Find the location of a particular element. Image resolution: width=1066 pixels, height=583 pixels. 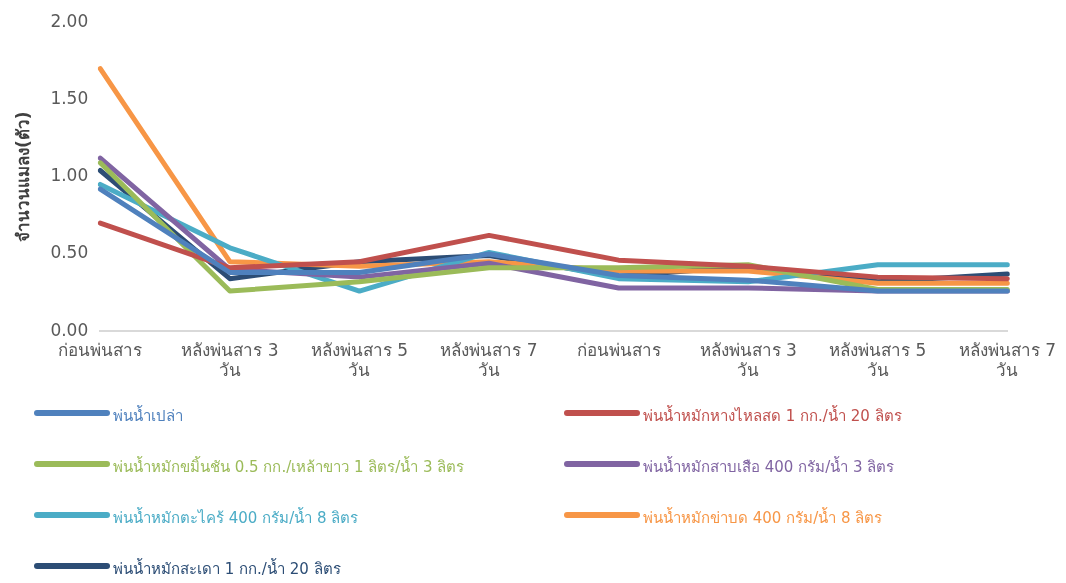

y-tick-label: 2.00 is located at coordinates (69, 20).